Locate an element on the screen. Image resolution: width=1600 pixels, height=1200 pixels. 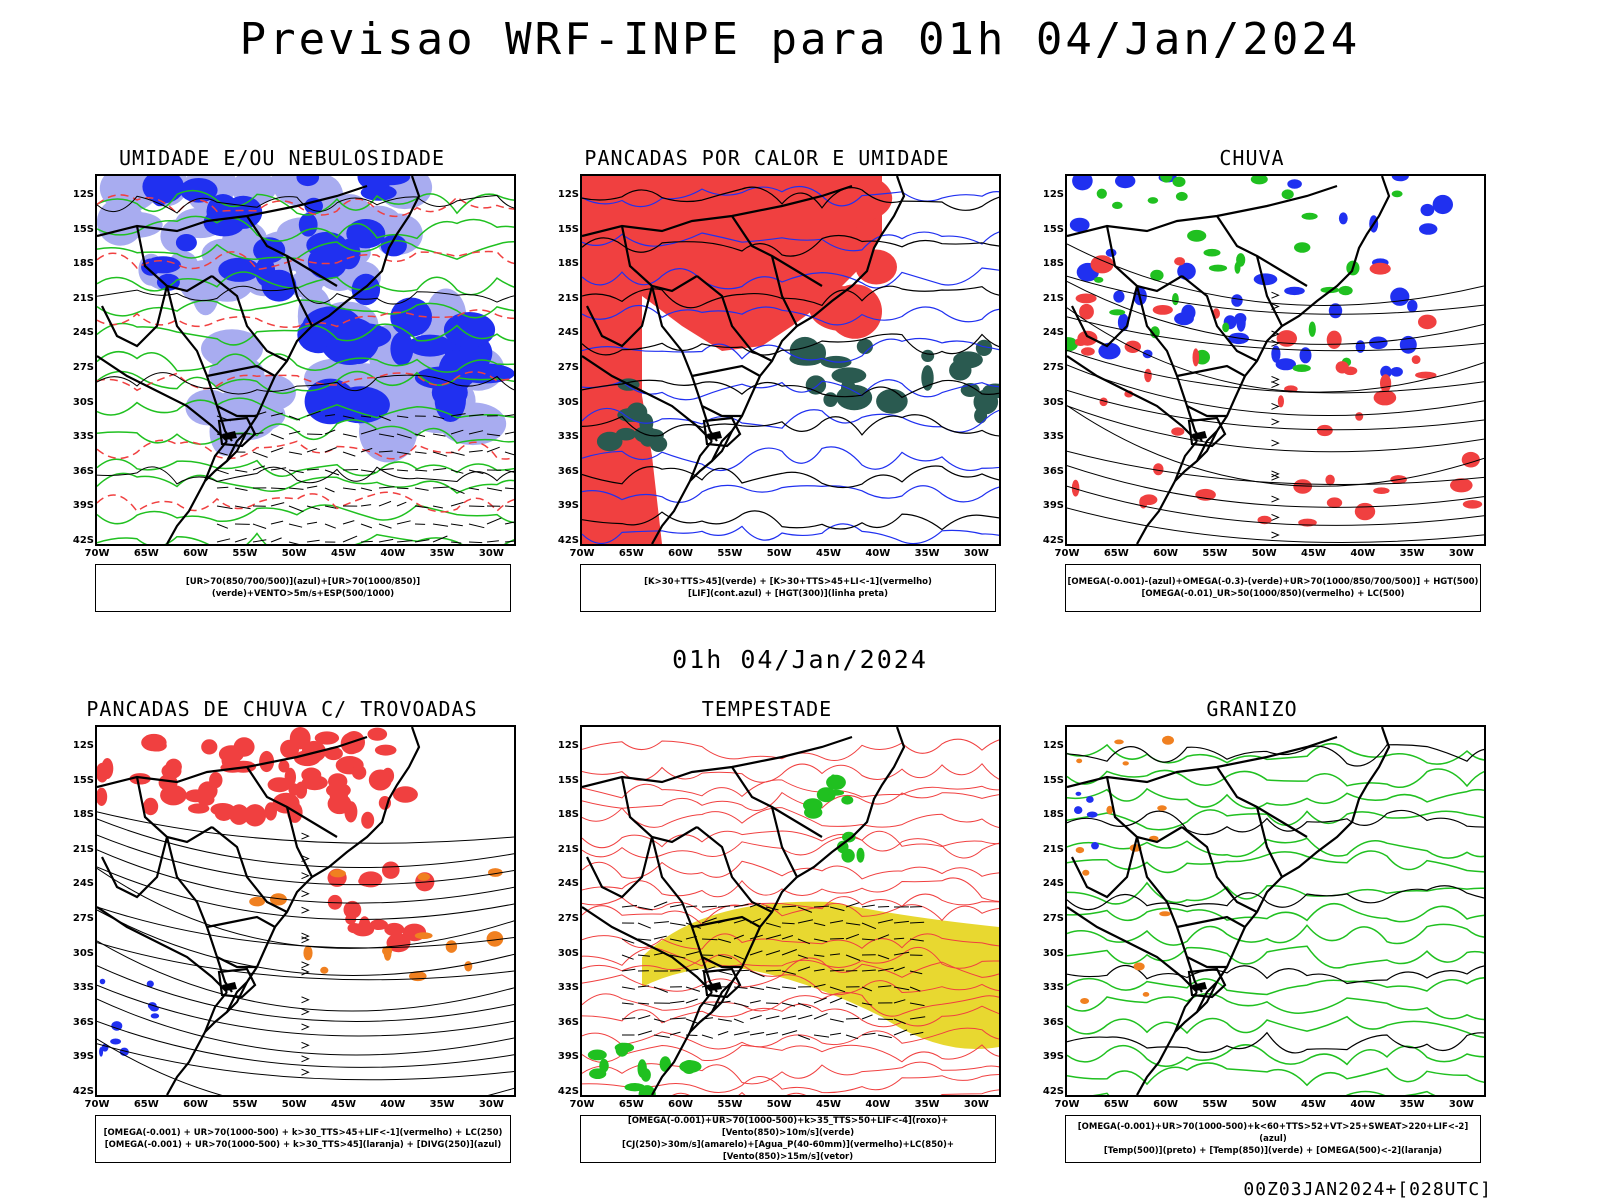
uruguay-border is located at coordinates (237, 432).